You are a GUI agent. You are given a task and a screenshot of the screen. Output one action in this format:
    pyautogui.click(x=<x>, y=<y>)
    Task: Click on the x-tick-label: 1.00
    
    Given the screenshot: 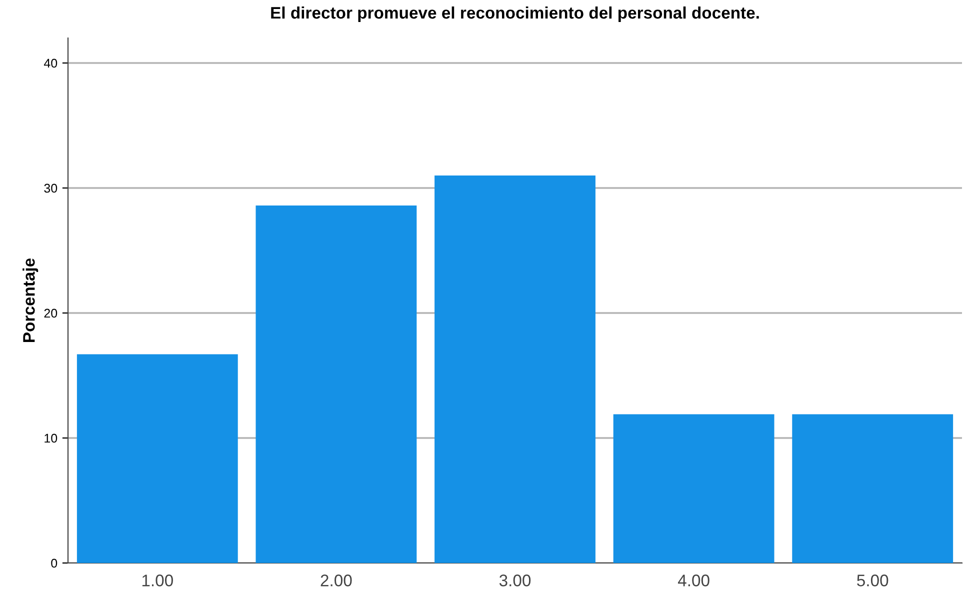 What is the action you would take?
    pyautogui.click(x=157, y=580)
    